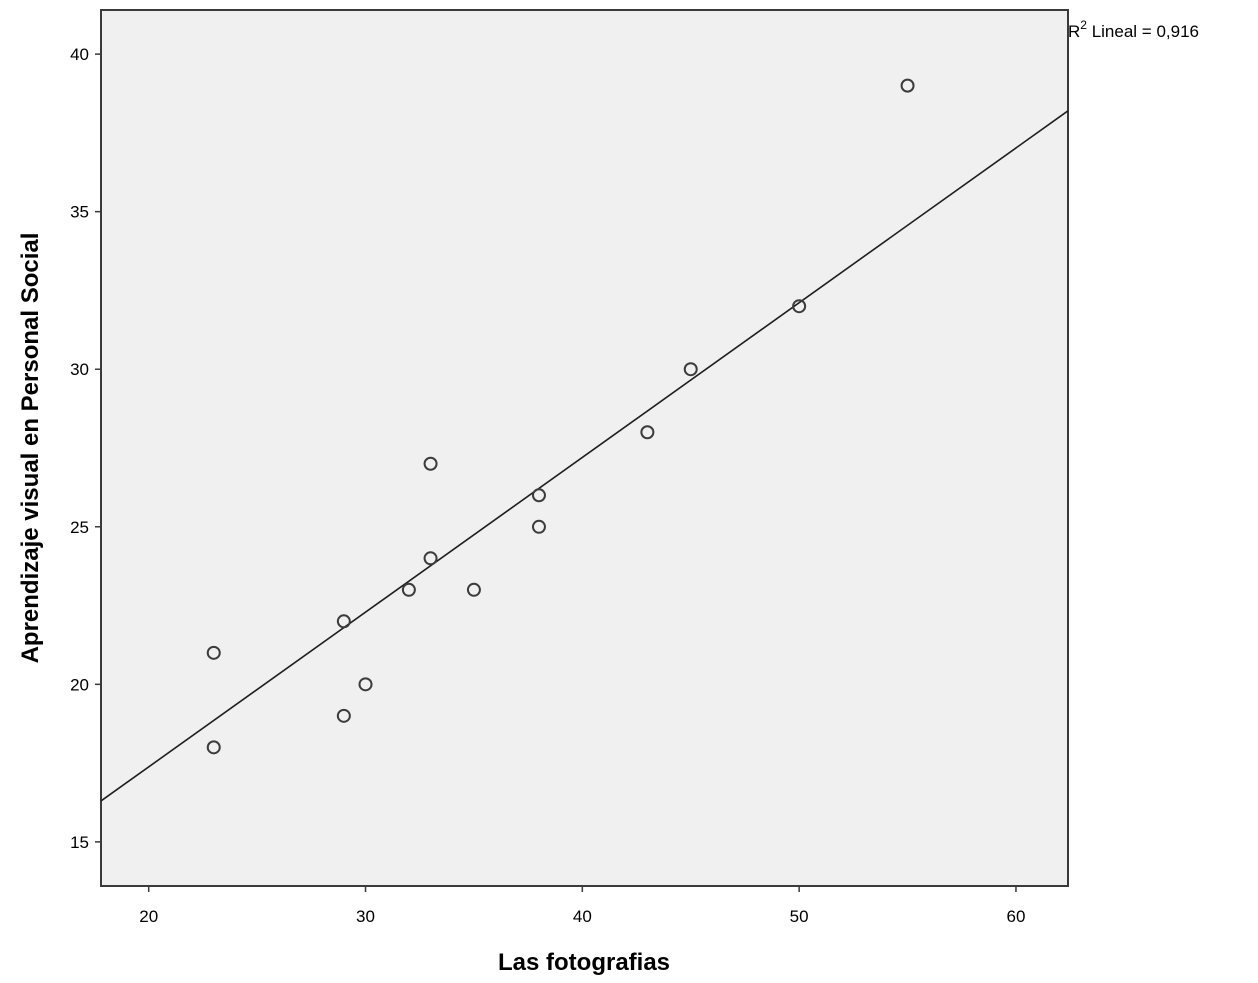 The height and width of the screenshot is (983, 1258). Describe the element at coordinates (79, 684) in the screenshot. I see `y-tick-label: 20` at that location.